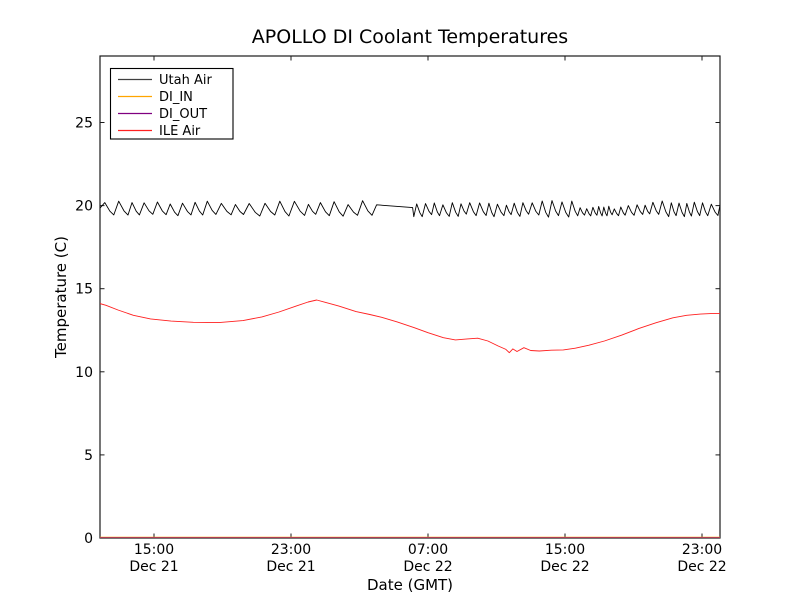 The image size is (800, 600). What do you see at coordinates (185, 80) in the screenshot?
I see `legend-label: Utah Air` at bounding box center [185, 80].